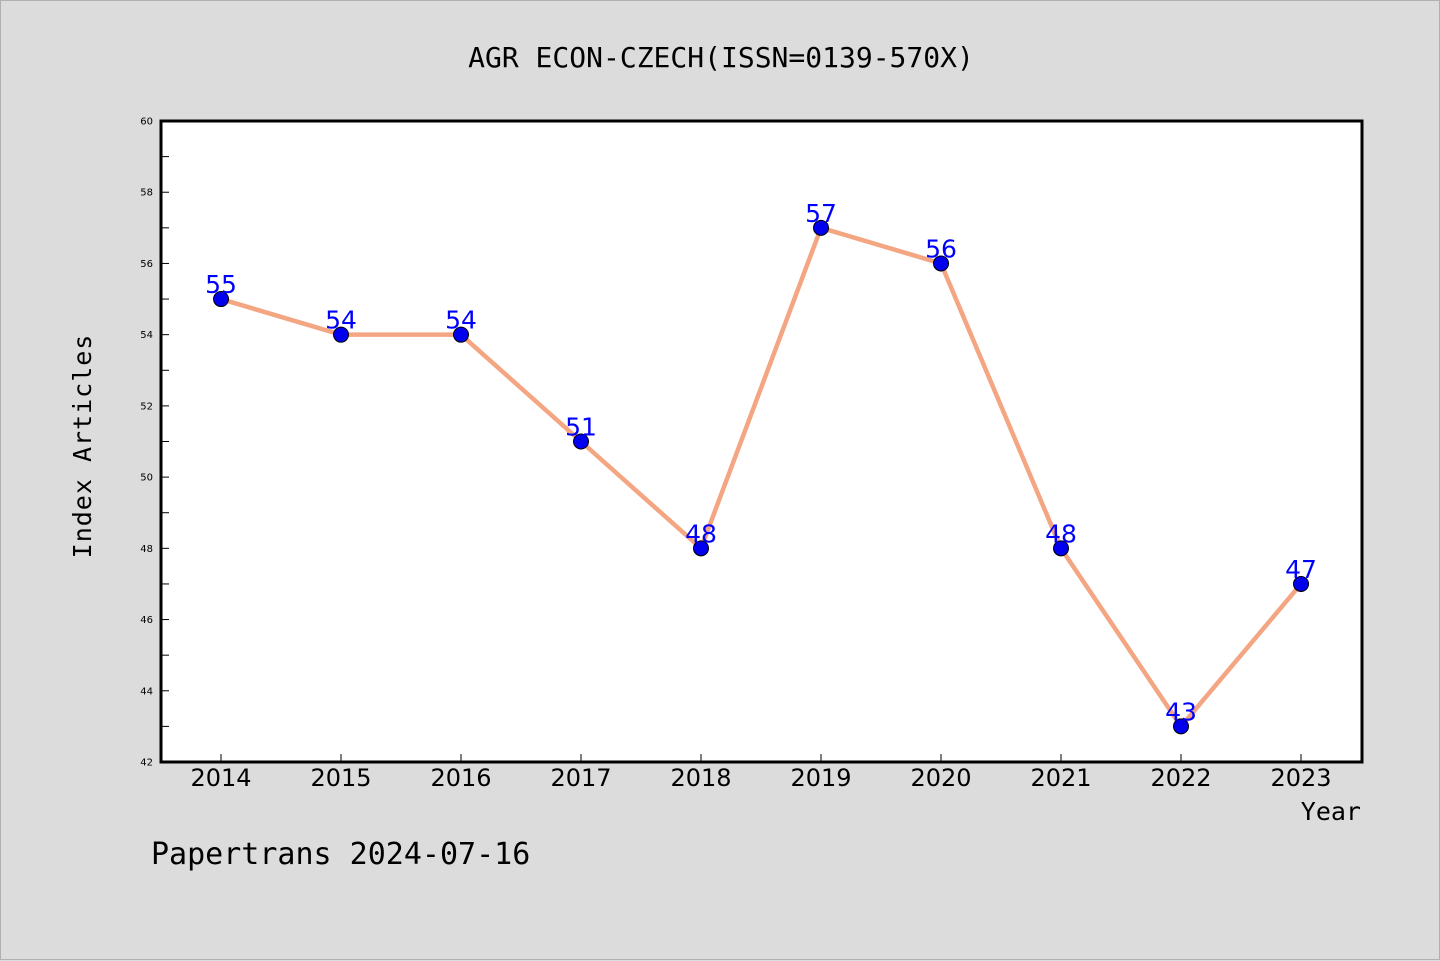 This screenshot has height=961, width=1440. Describe the element at coordinates (340, 778) in the screenshot. I see `x-tick-label: 2015` at that location.